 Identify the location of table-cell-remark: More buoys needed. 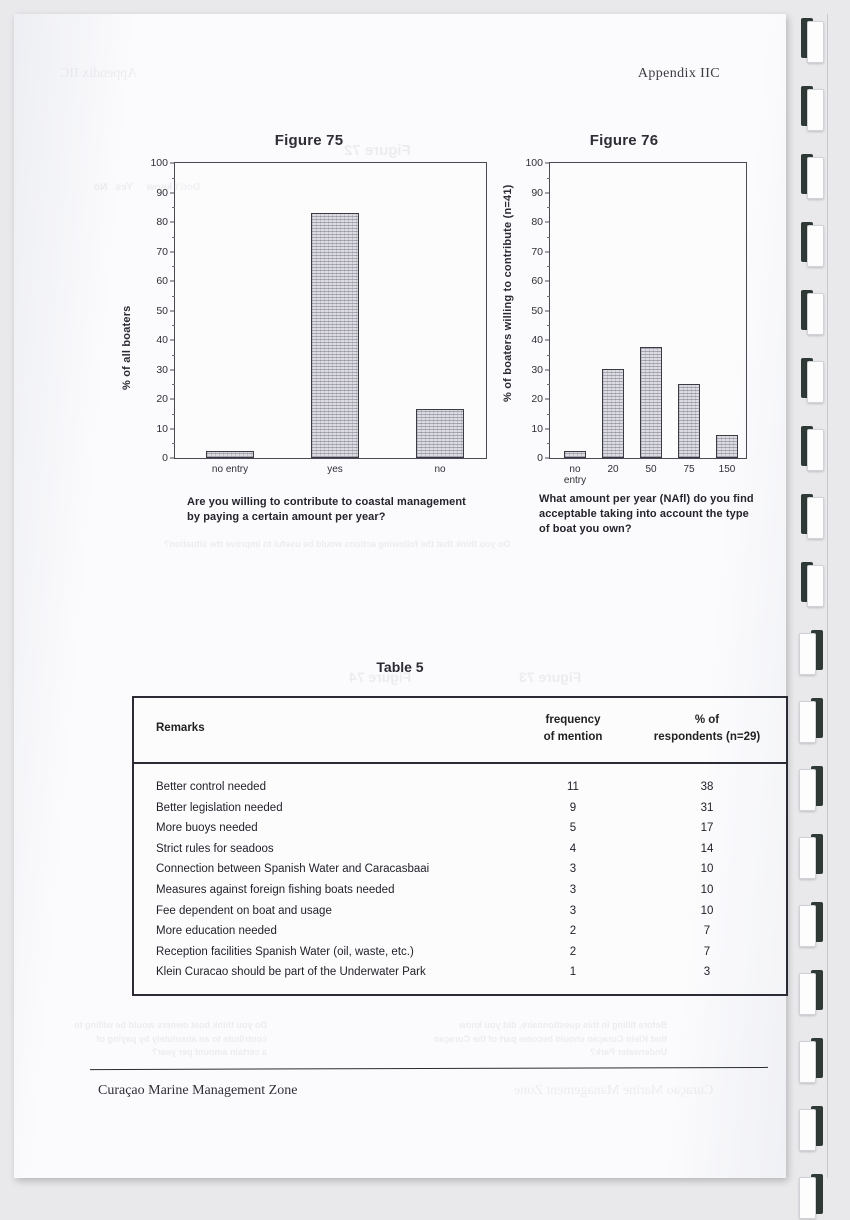
(207, 828).